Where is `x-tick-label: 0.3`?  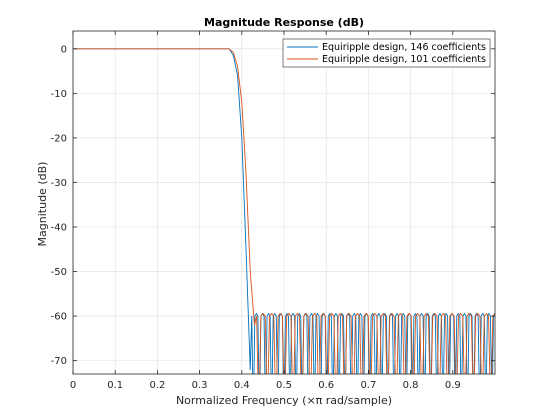 x-tick-label: 0.3 is located at coordinates (200, 385).